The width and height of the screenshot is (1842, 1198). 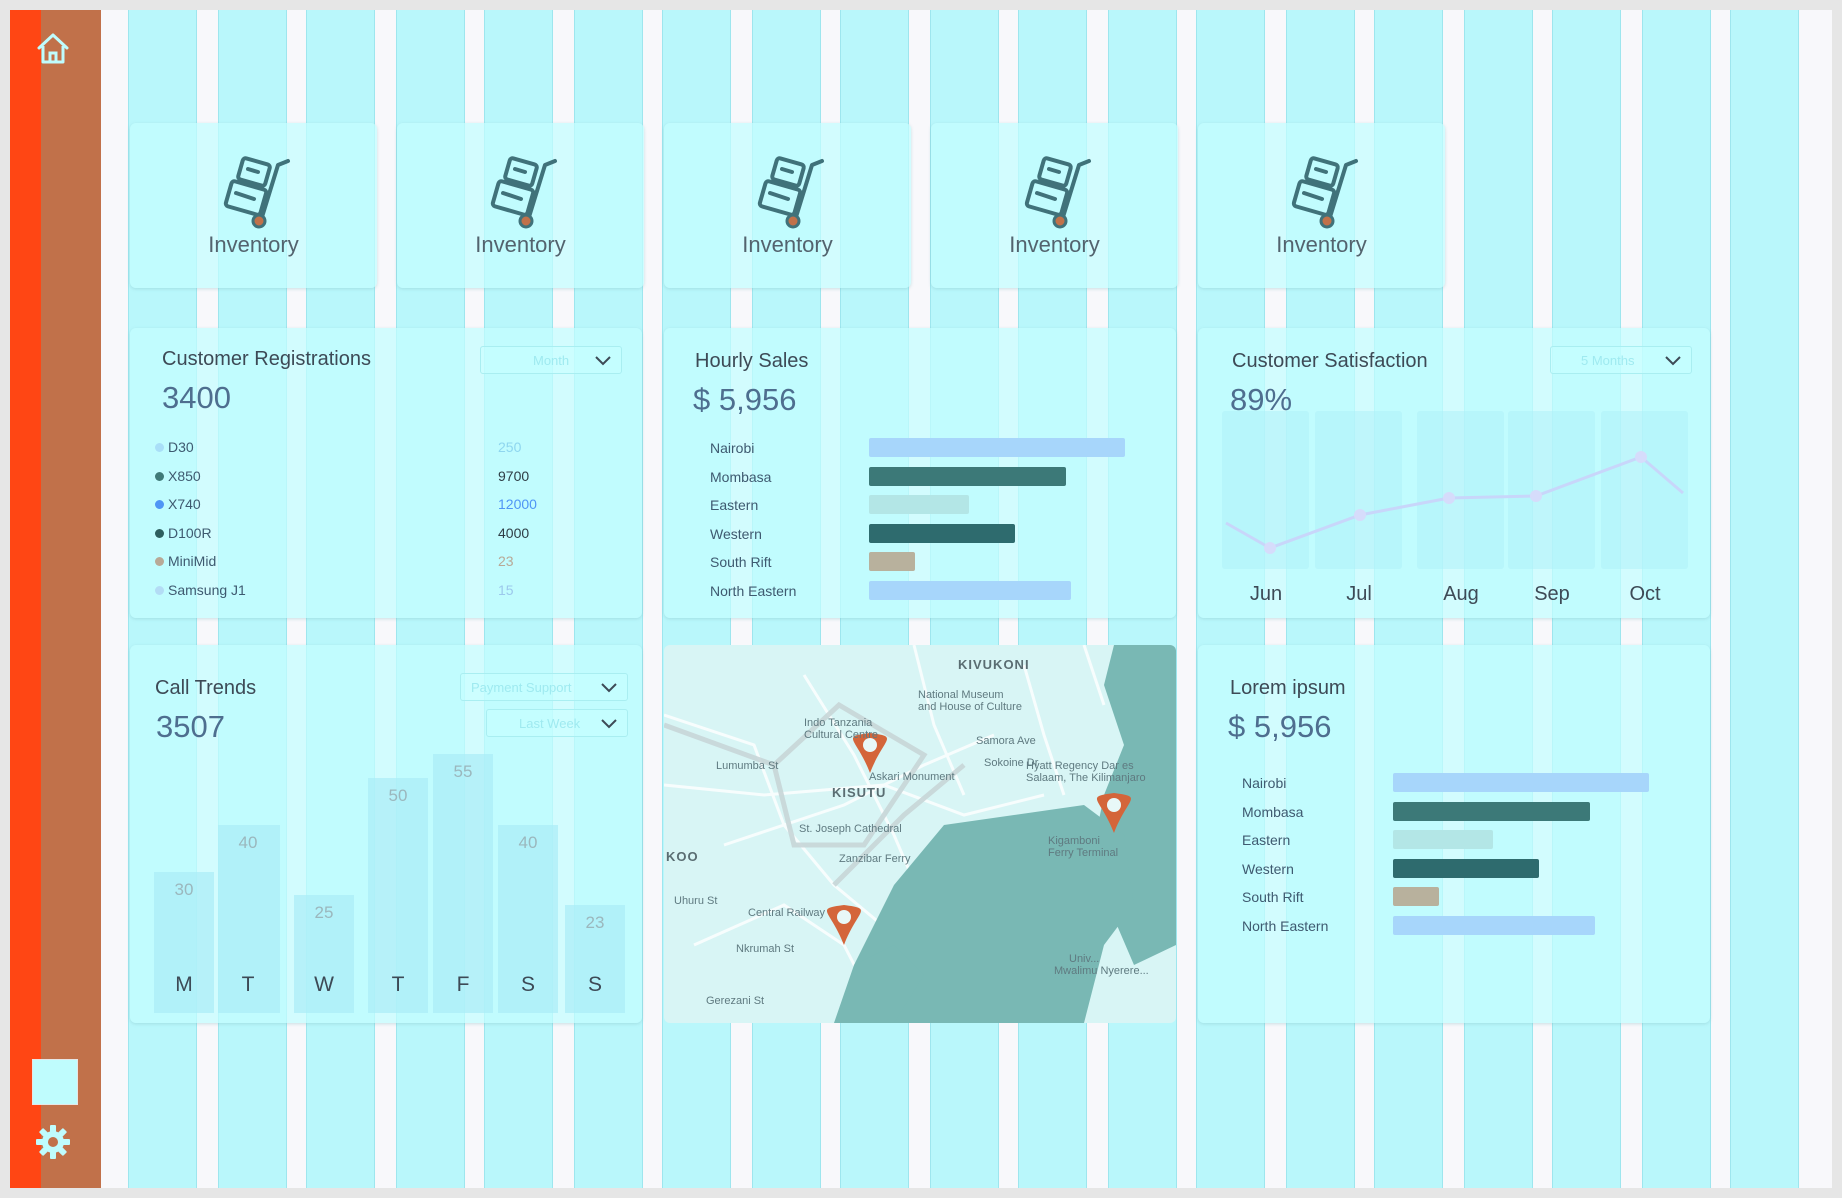 I want to click on x-tick-label: F, so click(x=463, y=984).